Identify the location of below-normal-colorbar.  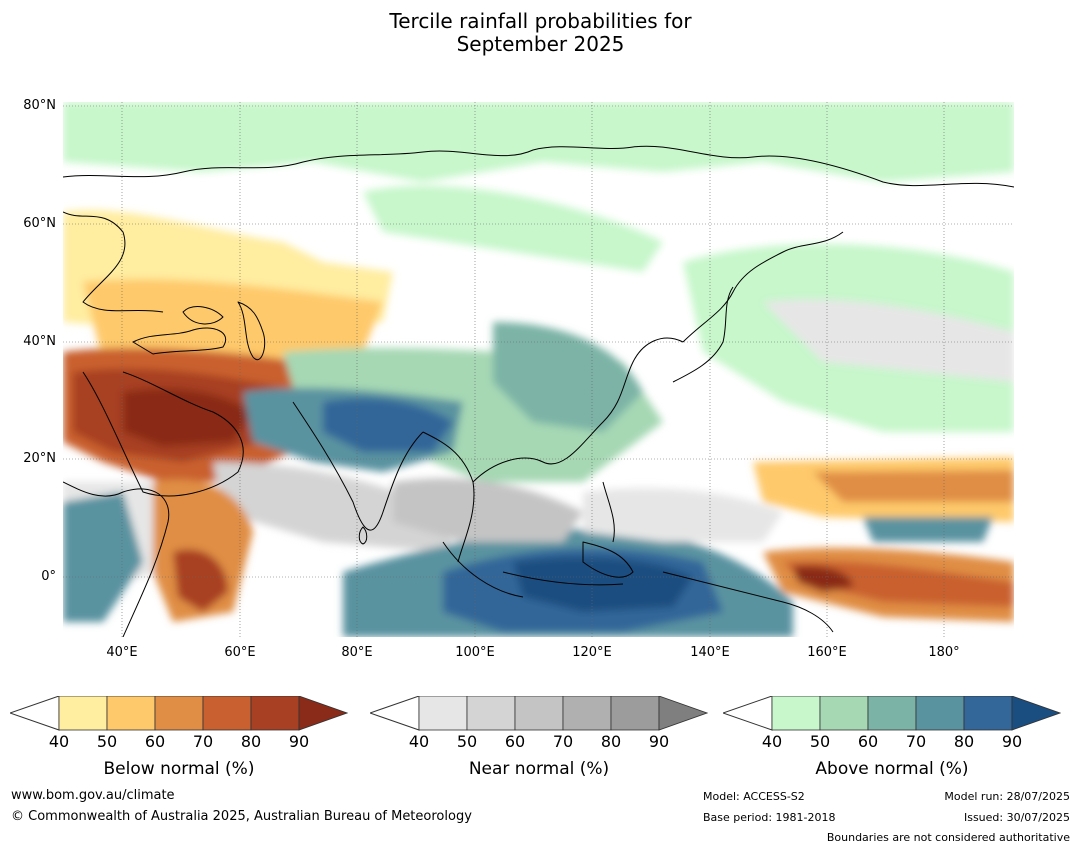
(179, 713).